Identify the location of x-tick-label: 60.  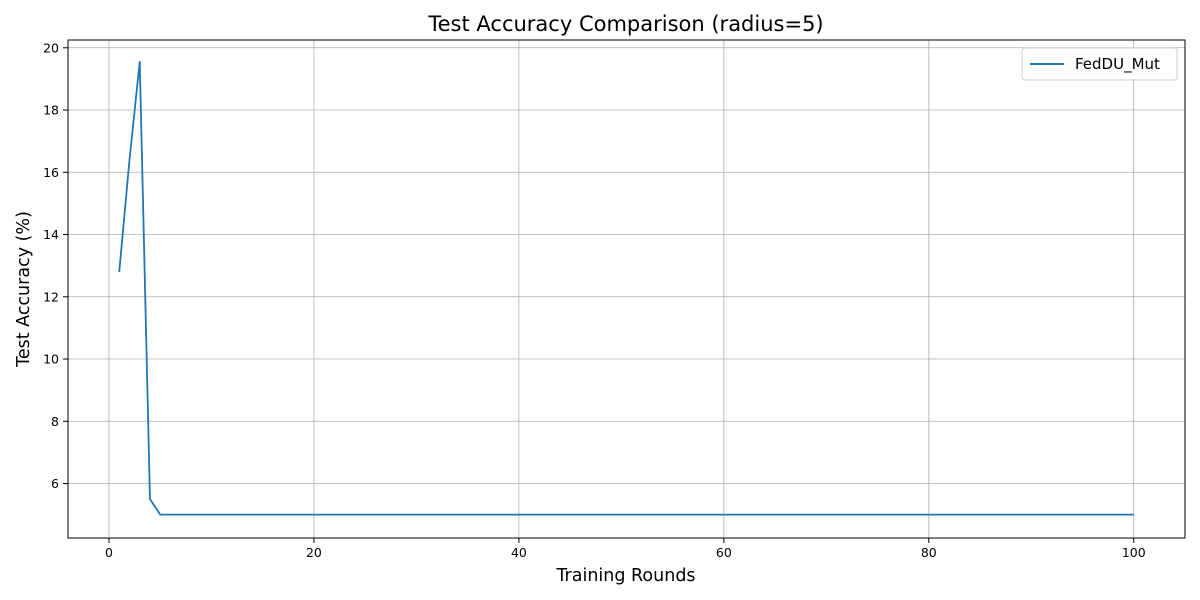
(724, 552).